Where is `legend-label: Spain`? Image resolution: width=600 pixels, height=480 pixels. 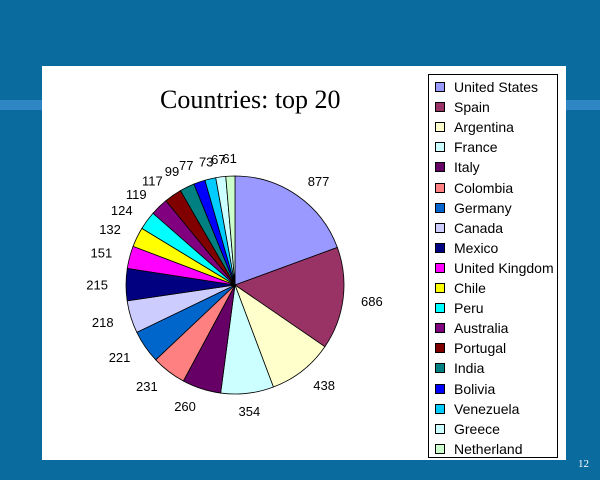 legend-label: Spain is located at coordinates (472, 107).